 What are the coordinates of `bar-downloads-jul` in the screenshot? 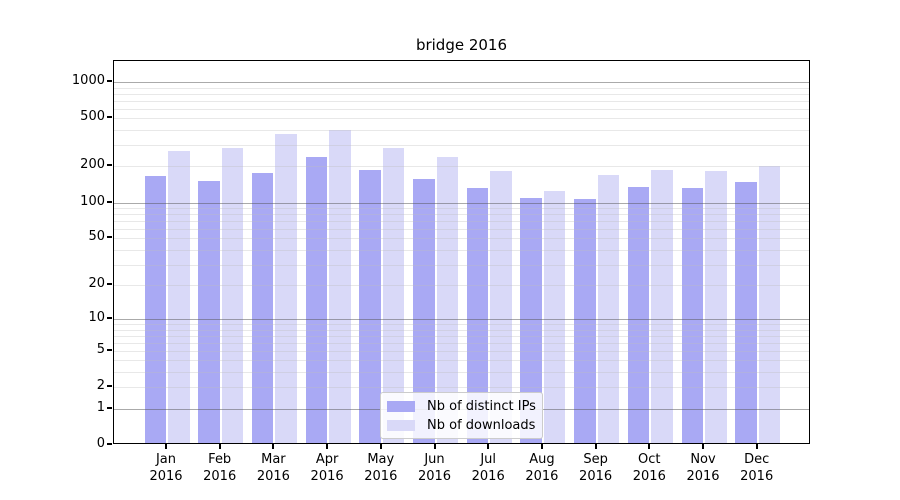 It's located at (501, 307).